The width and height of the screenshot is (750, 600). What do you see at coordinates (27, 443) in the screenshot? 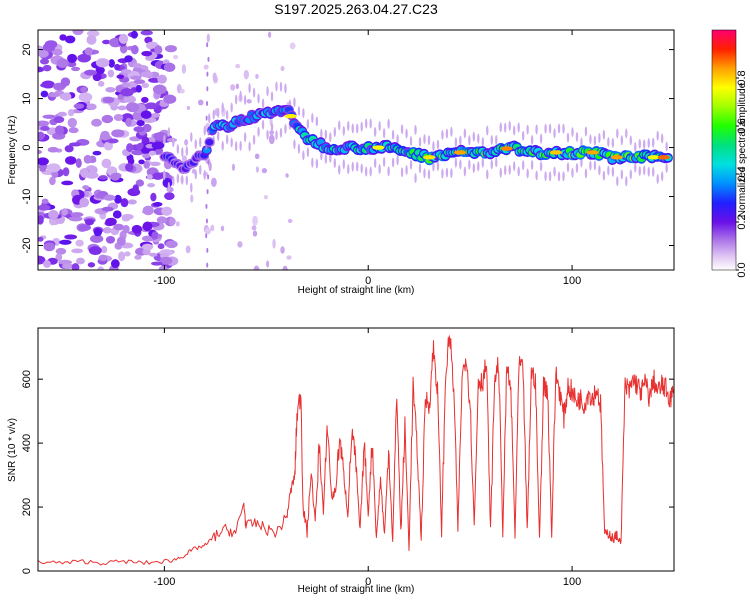
I see `snr-y-tick-label: 400` at bounding box center [27, 443].